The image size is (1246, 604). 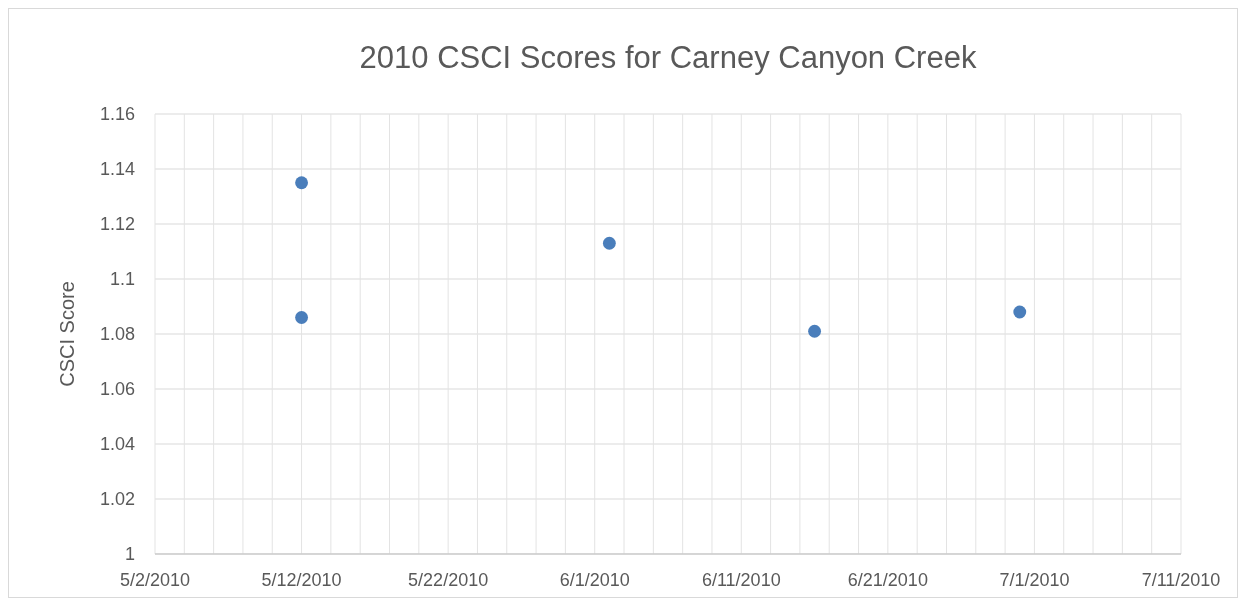 I want to click on y-tick-label: 1.02, so click(x=117, y=499).